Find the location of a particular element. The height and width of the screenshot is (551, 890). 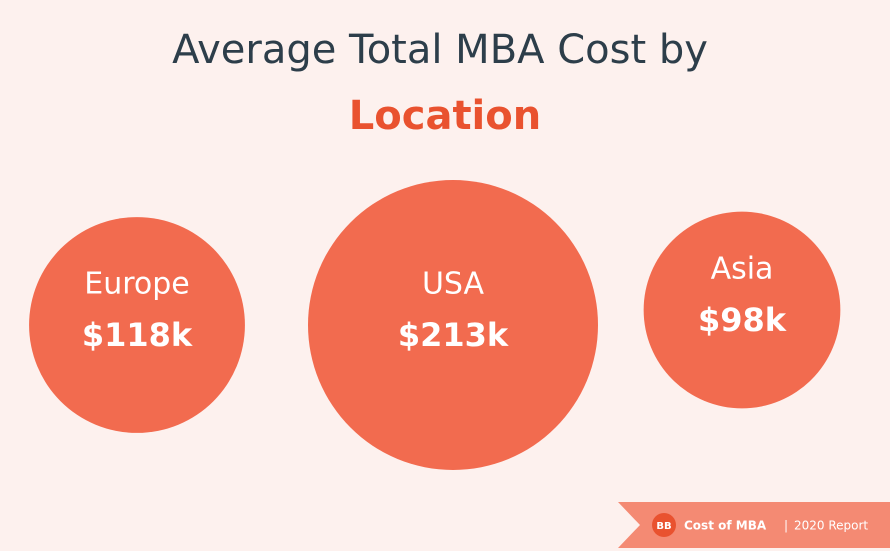

footer-logo: BB is located at coordinates (663, 526).